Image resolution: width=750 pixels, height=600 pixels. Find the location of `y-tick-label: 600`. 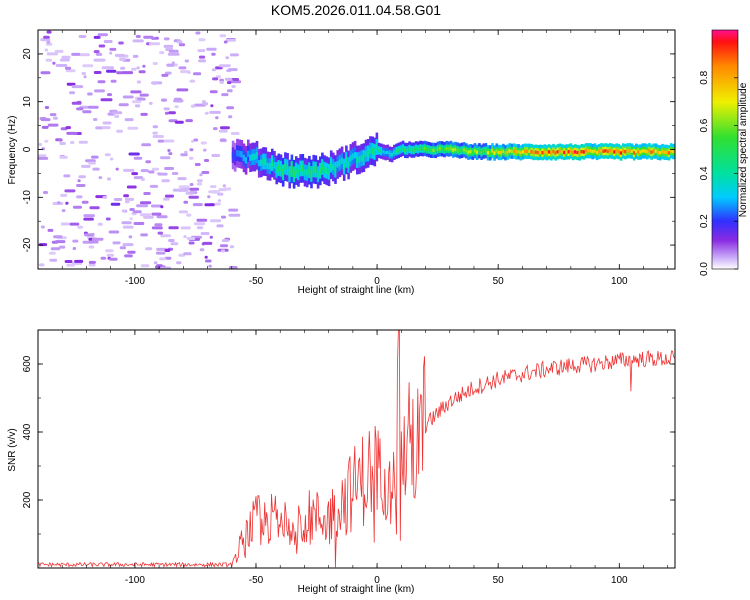

y-tick-label: 600 is located at coordinates (27, 363).